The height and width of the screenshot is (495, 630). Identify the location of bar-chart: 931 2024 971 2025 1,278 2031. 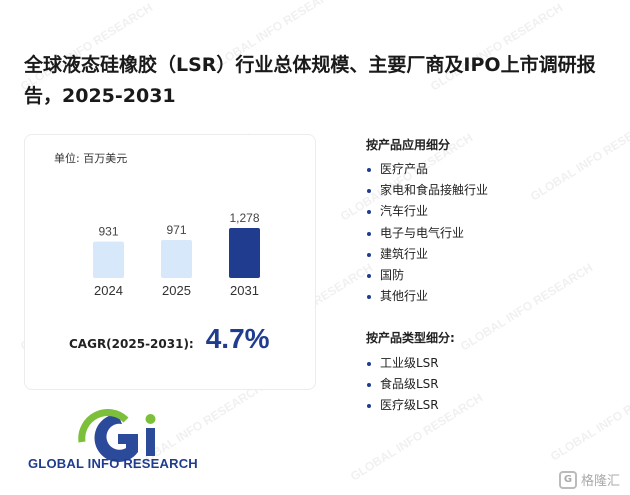
(176, 254).